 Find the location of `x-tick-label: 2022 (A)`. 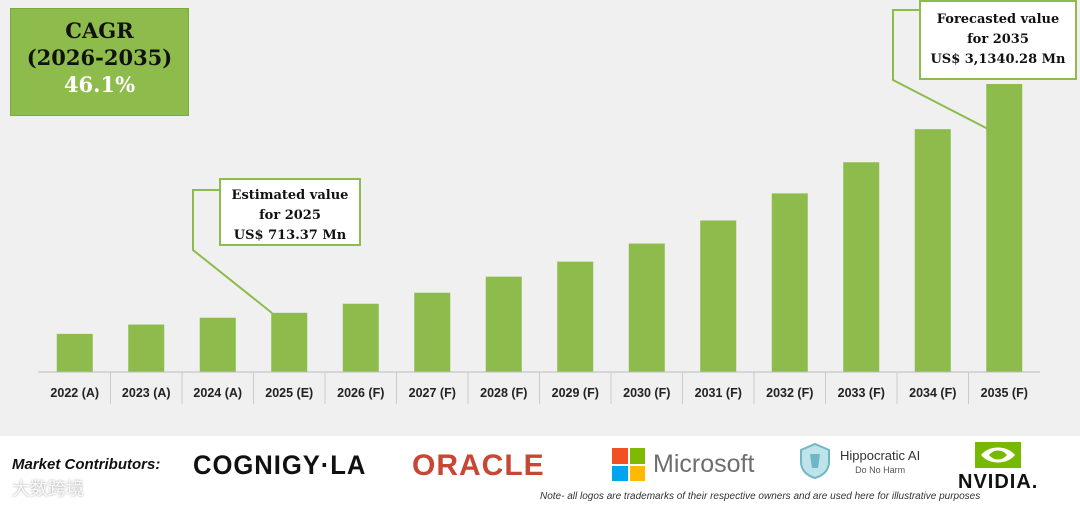

x-tick-label: 2022 (A) is located at coordinates (74, 393).